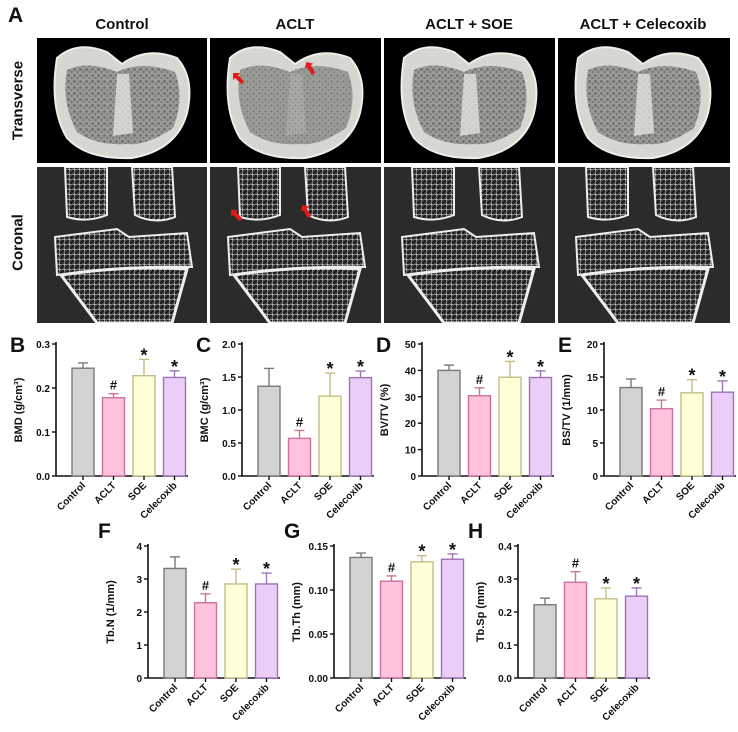 The width and height of the screenshot is (738, 732). Describe the element at coordinates (593, 378) in the screenshot. I see `svg-text: 15` at that location.